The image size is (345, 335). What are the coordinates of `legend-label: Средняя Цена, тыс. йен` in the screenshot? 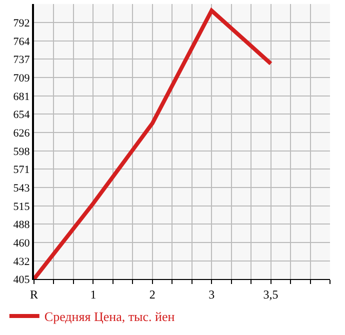 It's located at (109, 316).